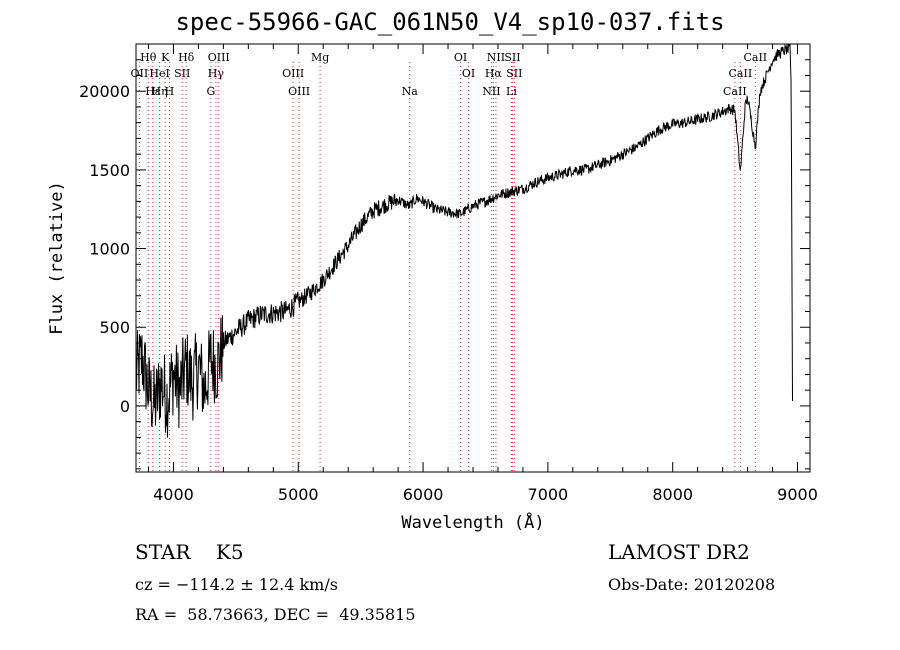 This screenshot has height=650, width=900. I want to click on y-axis-label: Flux (relative), so click(57, 258).